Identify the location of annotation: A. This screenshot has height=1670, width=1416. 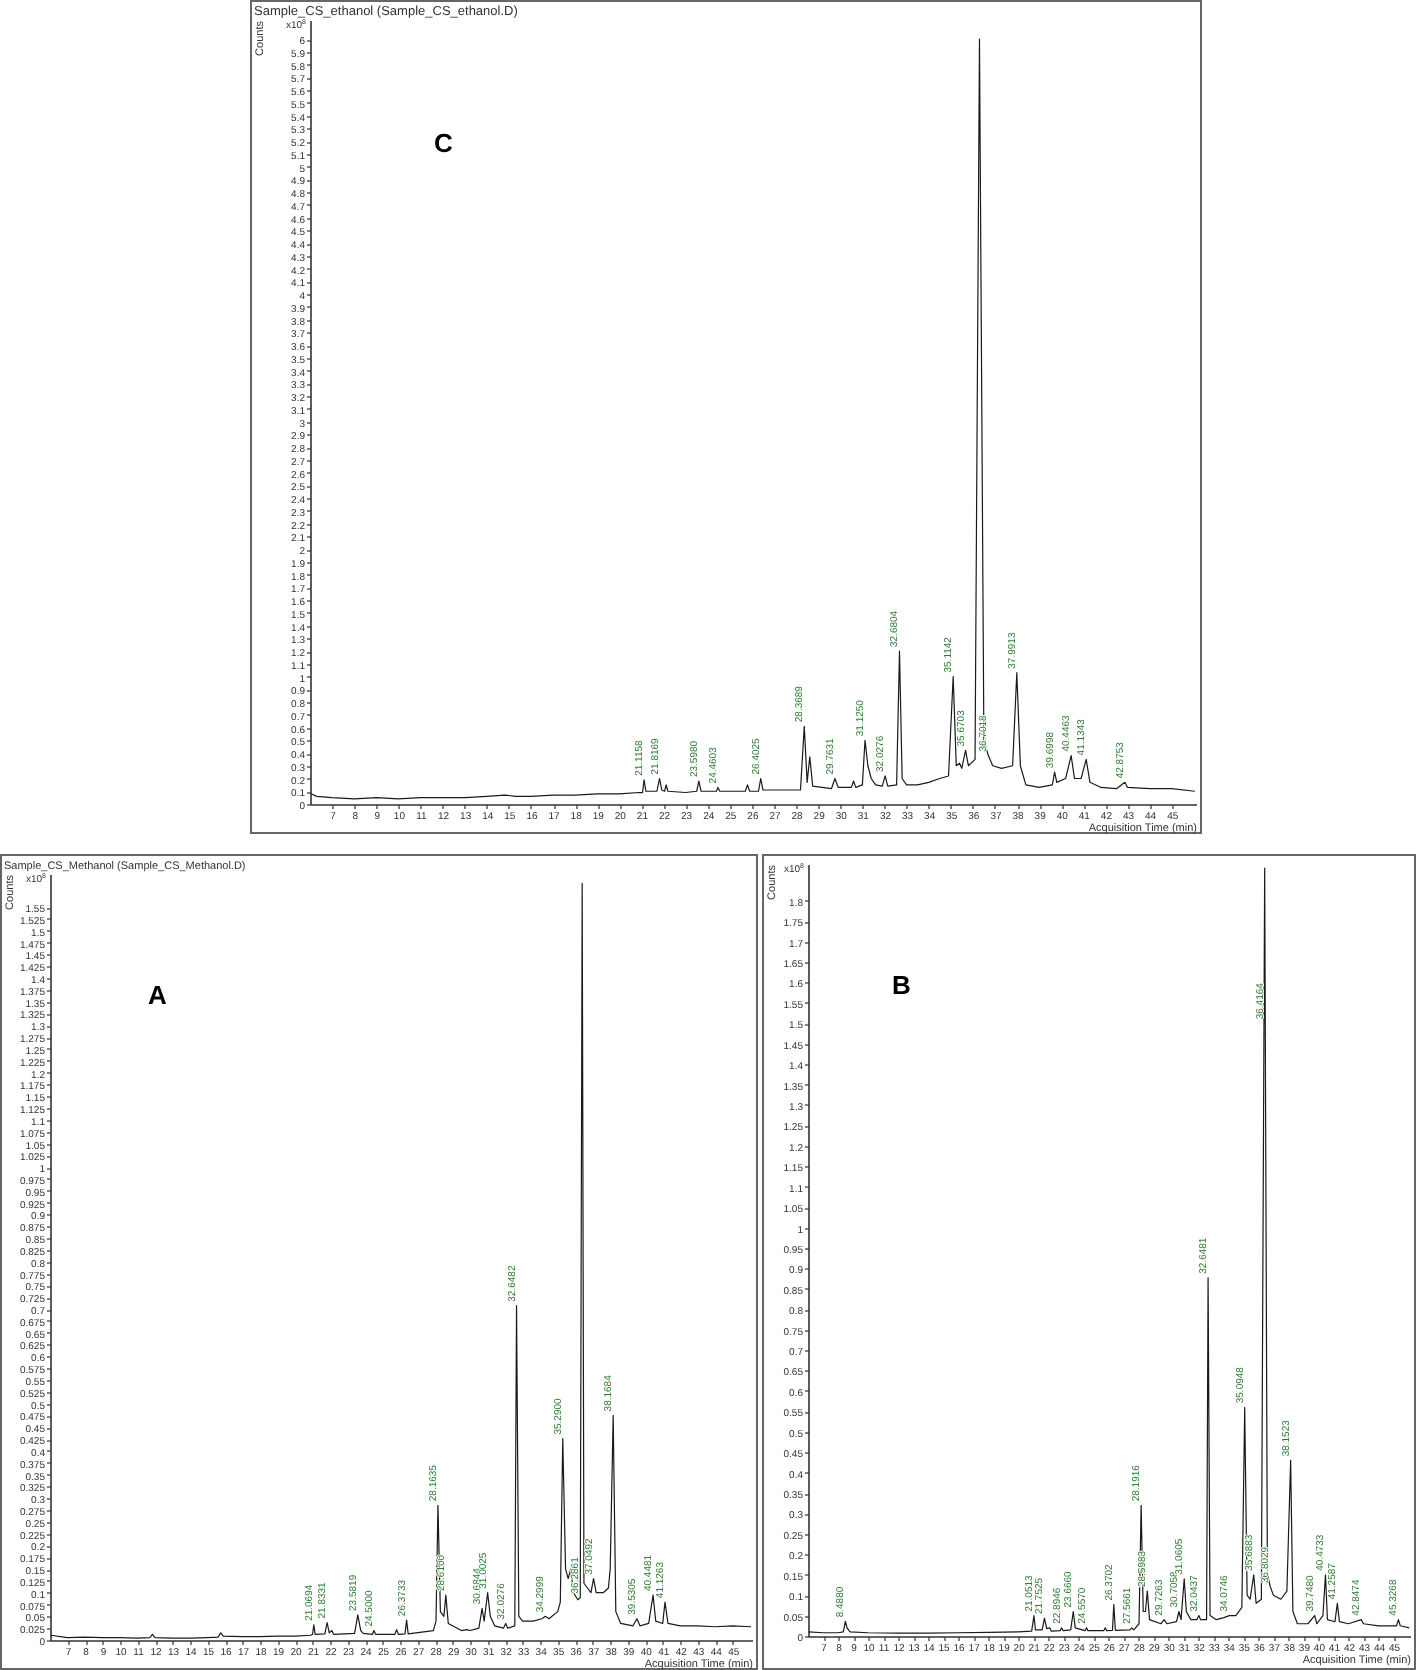
(157, 995).